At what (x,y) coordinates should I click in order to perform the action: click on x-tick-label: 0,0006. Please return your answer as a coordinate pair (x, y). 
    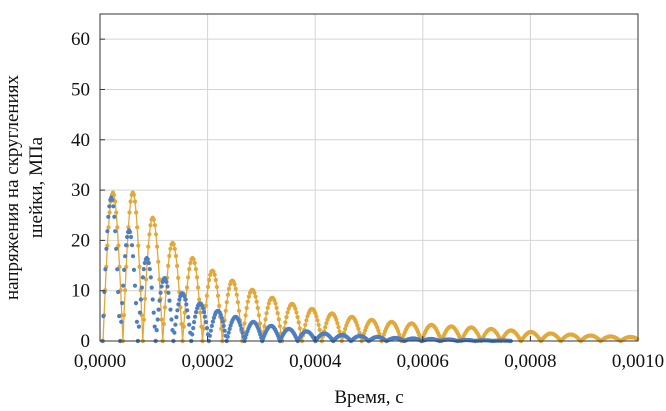
    Looking at the image, I should click on (423, 361).